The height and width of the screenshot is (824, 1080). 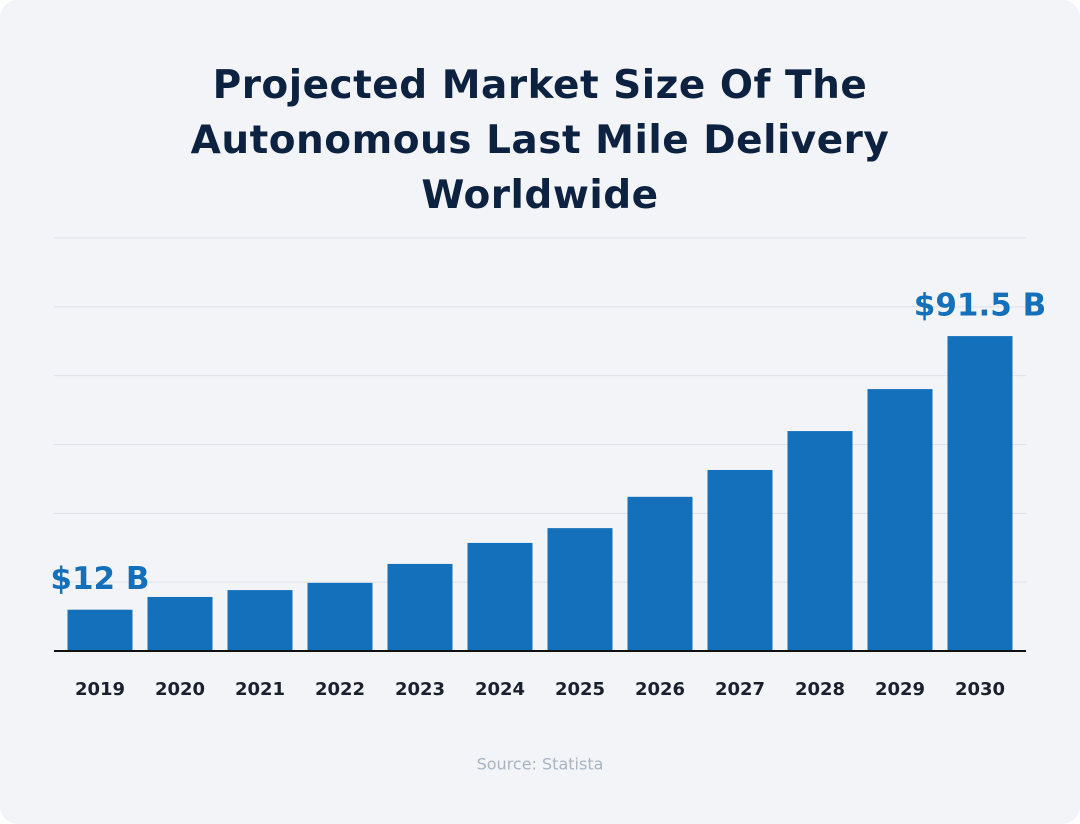 What do you see at coordinates (740, 689) in the screenshot?
I see `x-tick-label: 2027` at bounding box center [740, 689].